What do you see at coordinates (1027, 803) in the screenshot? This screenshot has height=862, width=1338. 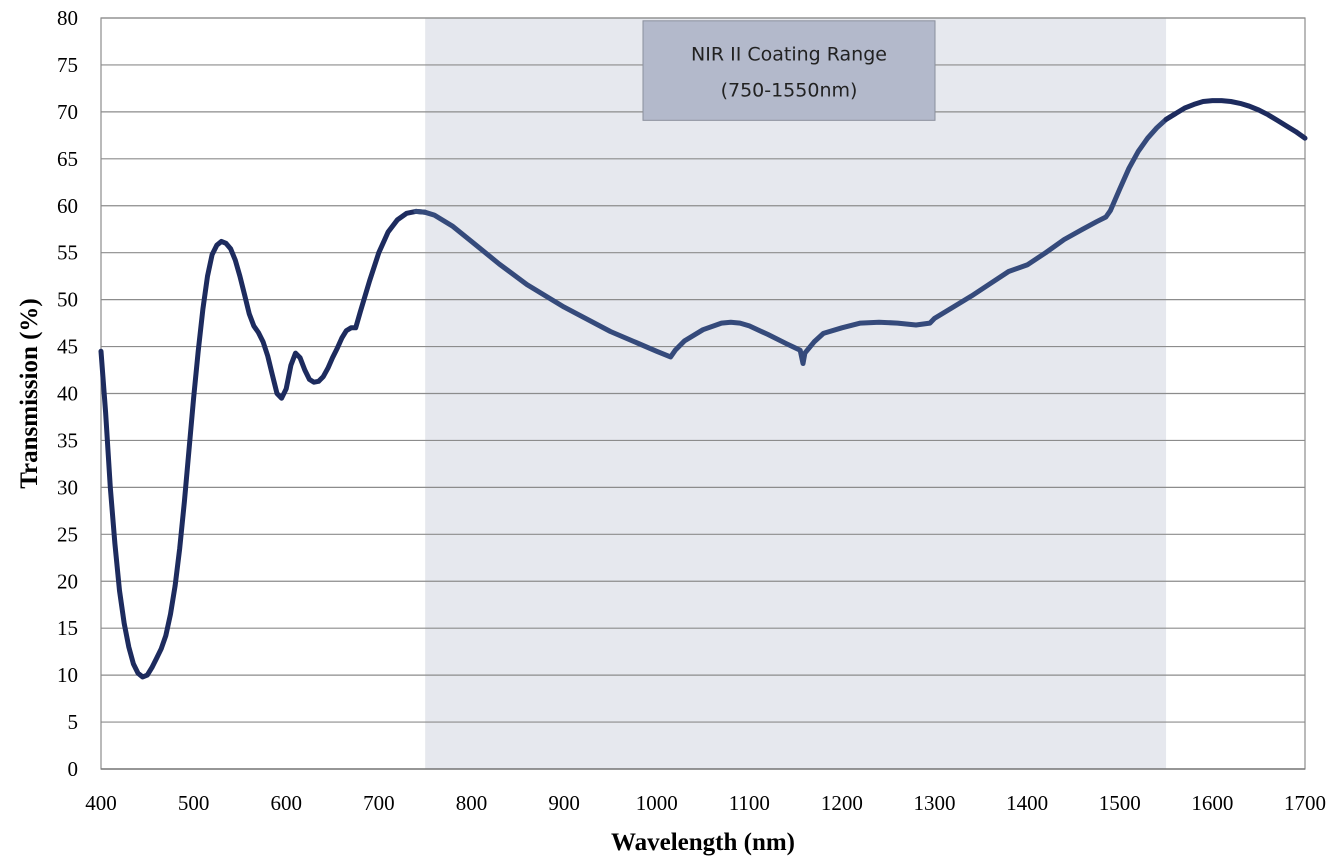 I see `x-tick-1400: 1400` at bounding box center [1027, 803].